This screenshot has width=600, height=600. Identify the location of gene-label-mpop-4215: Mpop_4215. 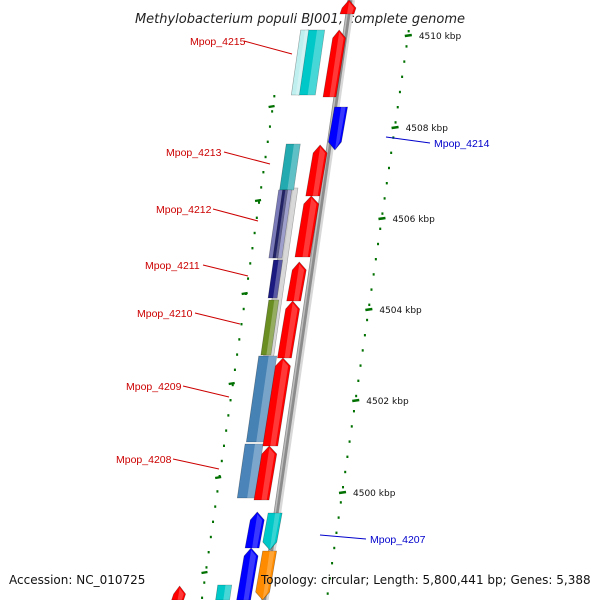
(241, 45).